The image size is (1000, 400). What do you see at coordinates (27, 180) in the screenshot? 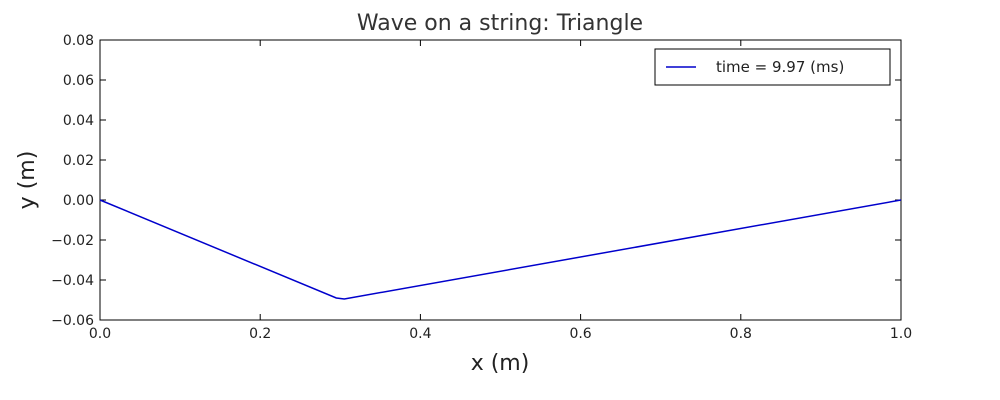
I see `y-axis-label: y (m)` at bounding box center [27, 180].